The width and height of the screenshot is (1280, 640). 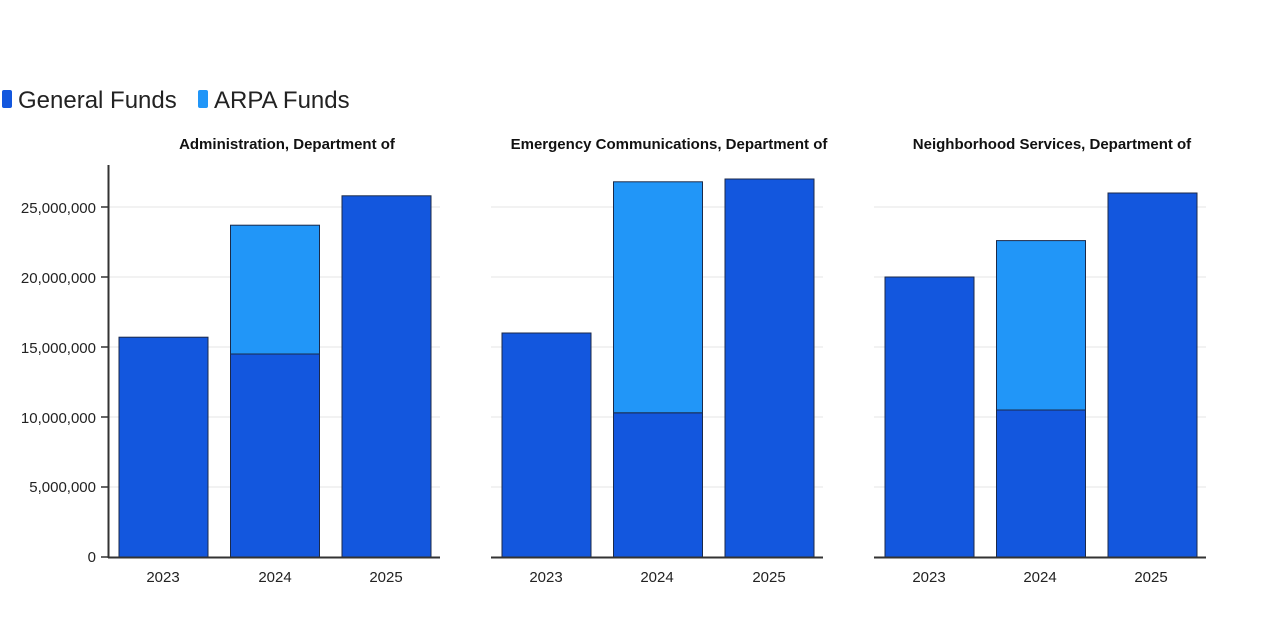 What do you see at coordinates (62, 487) in the screenshot?
I see `y-tick-label: 5,000,000` at bounding box center [62, 487].